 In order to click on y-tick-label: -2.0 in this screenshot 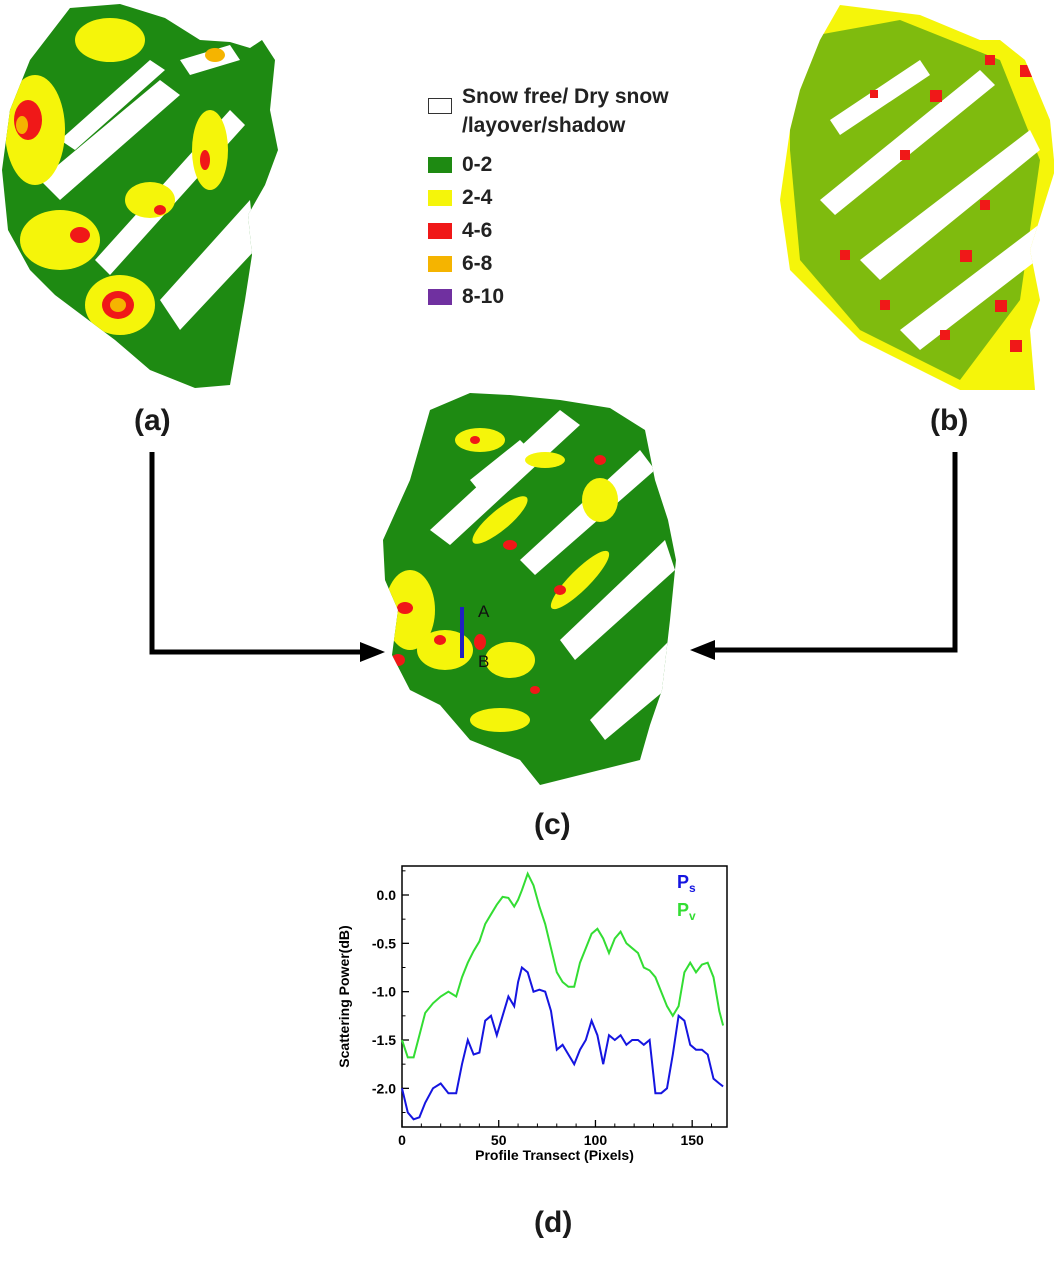, I will do `click(384, 1088)`.